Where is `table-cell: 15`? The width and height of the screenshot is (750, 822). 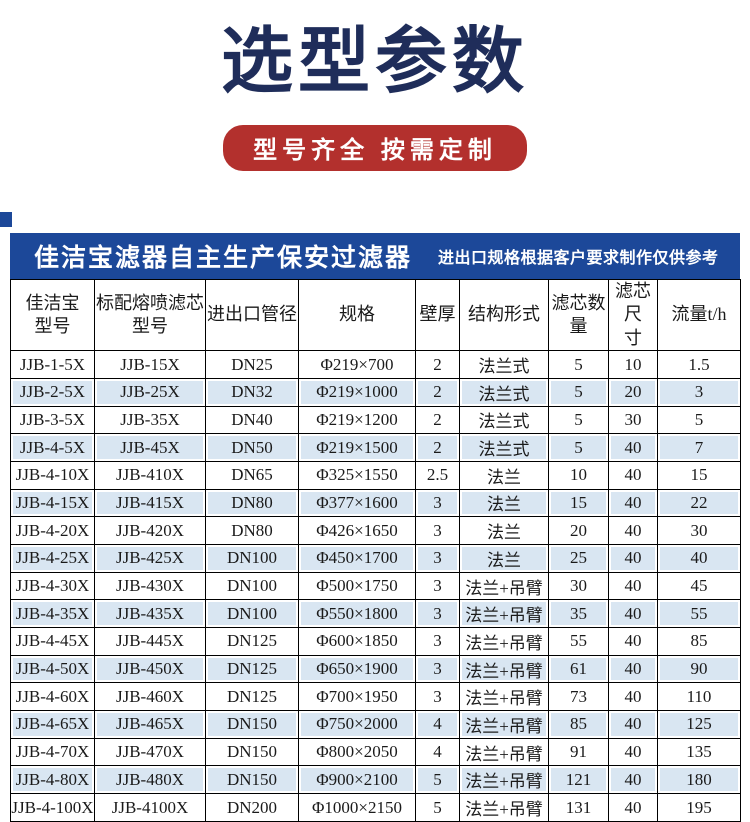
table-cell: 15 is located at coordinates (578, 503).